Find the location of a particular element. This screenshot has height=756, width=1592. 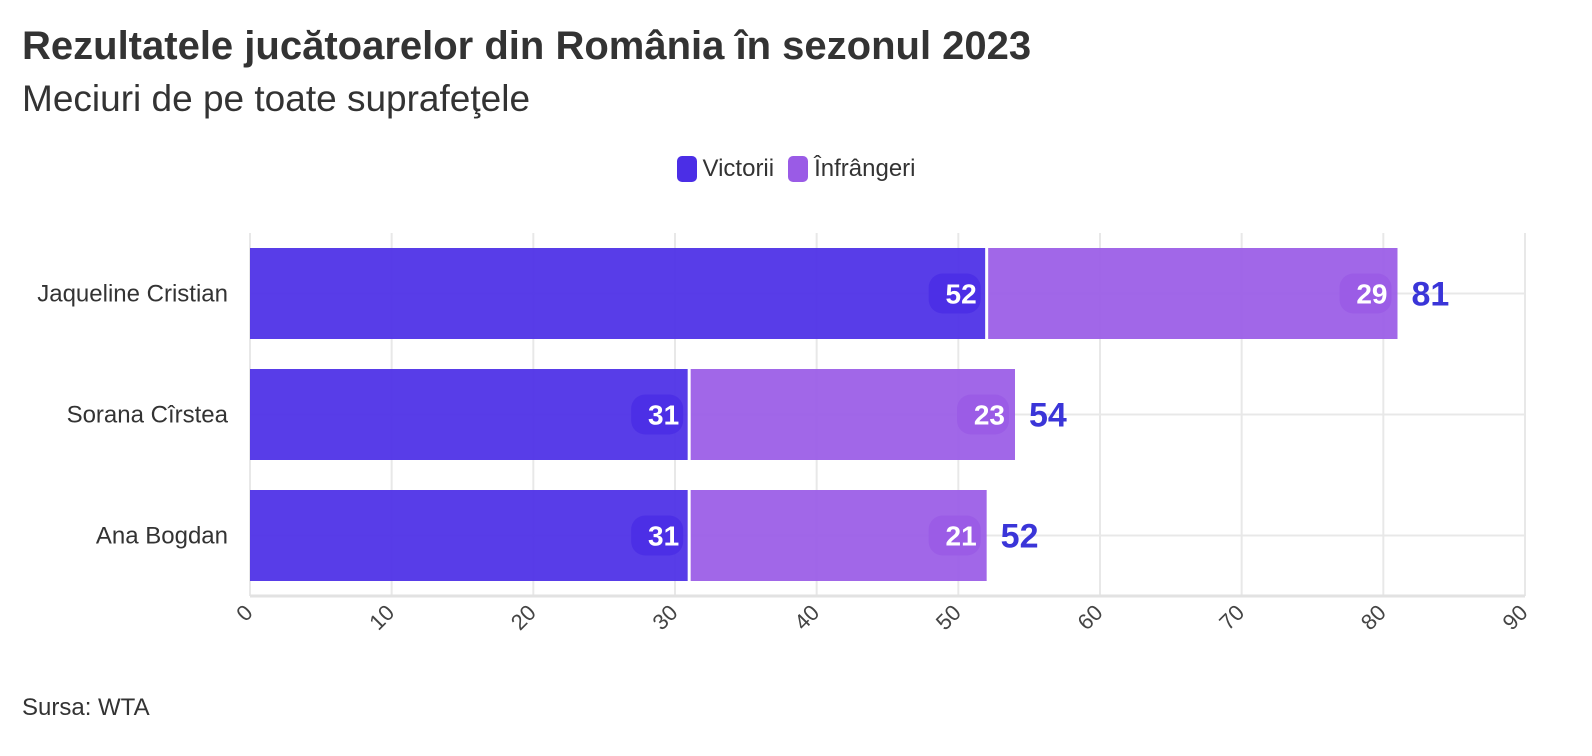

x-tick-label: 10 is located at coordinates (381, 617).